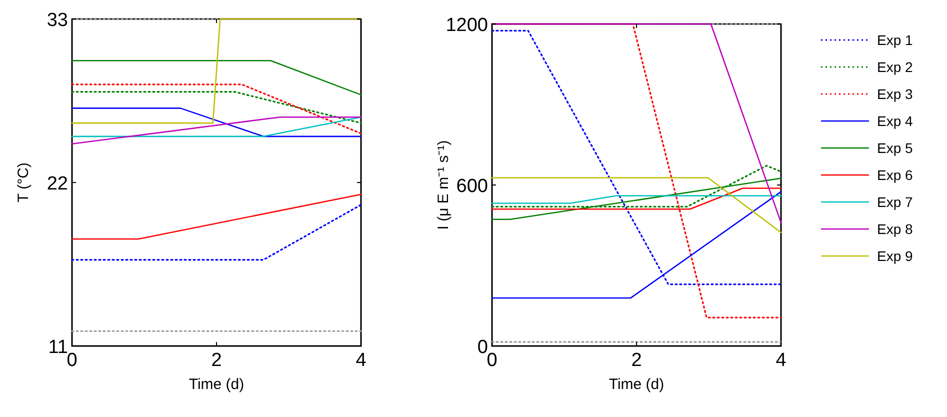  I want to click on legend-label: Exp 2, so click(895, 67).